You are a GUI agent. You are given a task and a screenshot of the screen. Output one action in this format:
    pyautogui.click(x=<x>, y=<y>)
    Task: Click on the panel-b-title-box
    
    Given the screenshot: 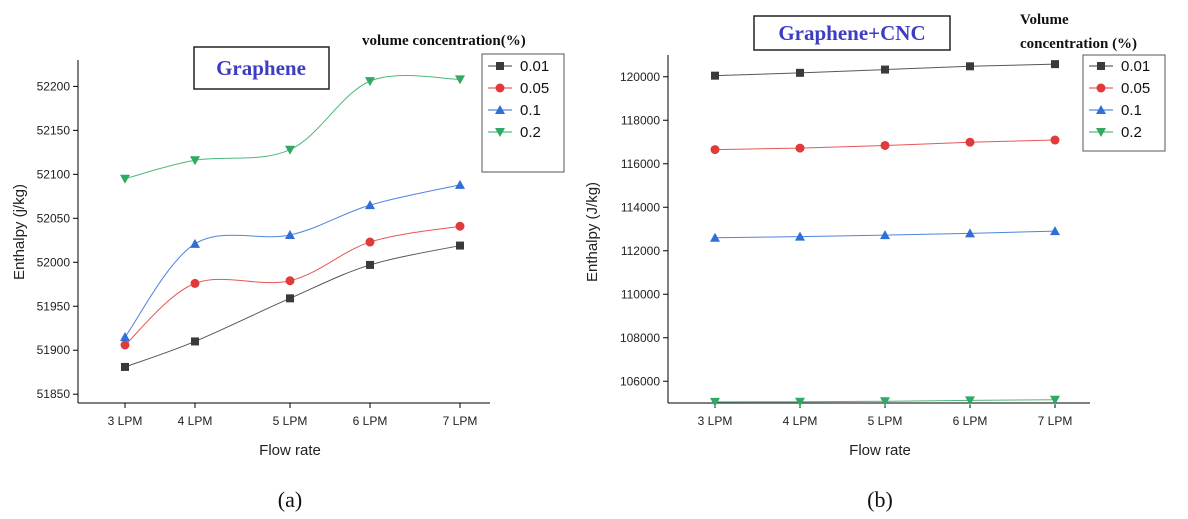 What is the action you would take?
    pyautogui.click(x=852, y=33)
    